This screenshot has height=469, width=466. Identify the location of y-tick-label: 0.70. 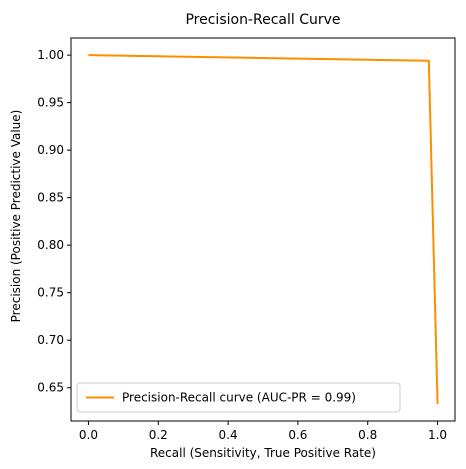
(50, 340).